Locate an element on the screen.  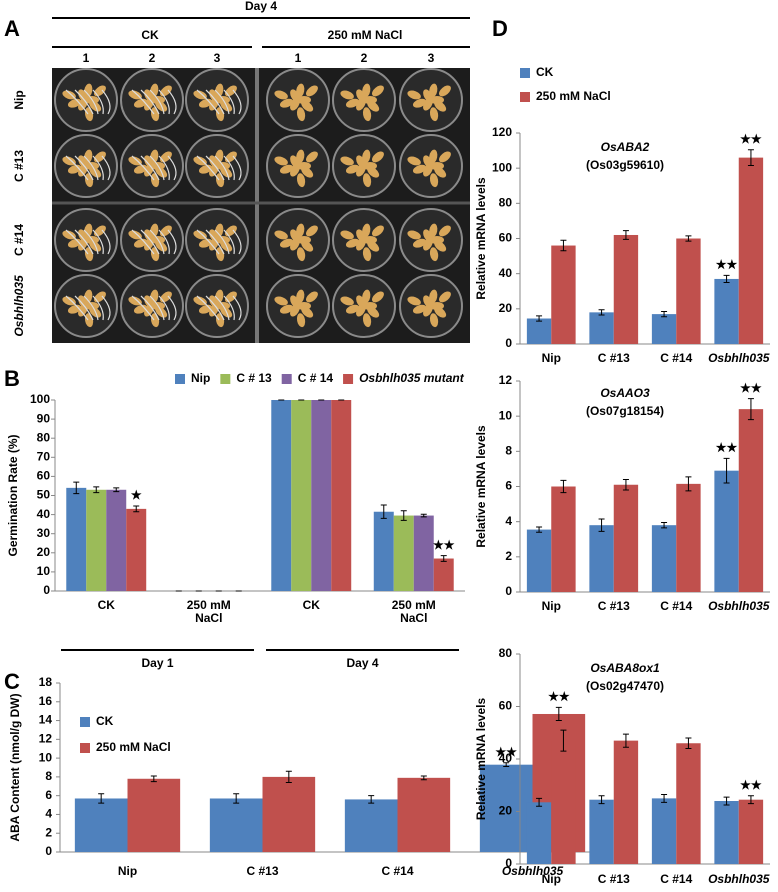
gene-subtitle: (Os02g47470) is located at coordinates (625, 686).